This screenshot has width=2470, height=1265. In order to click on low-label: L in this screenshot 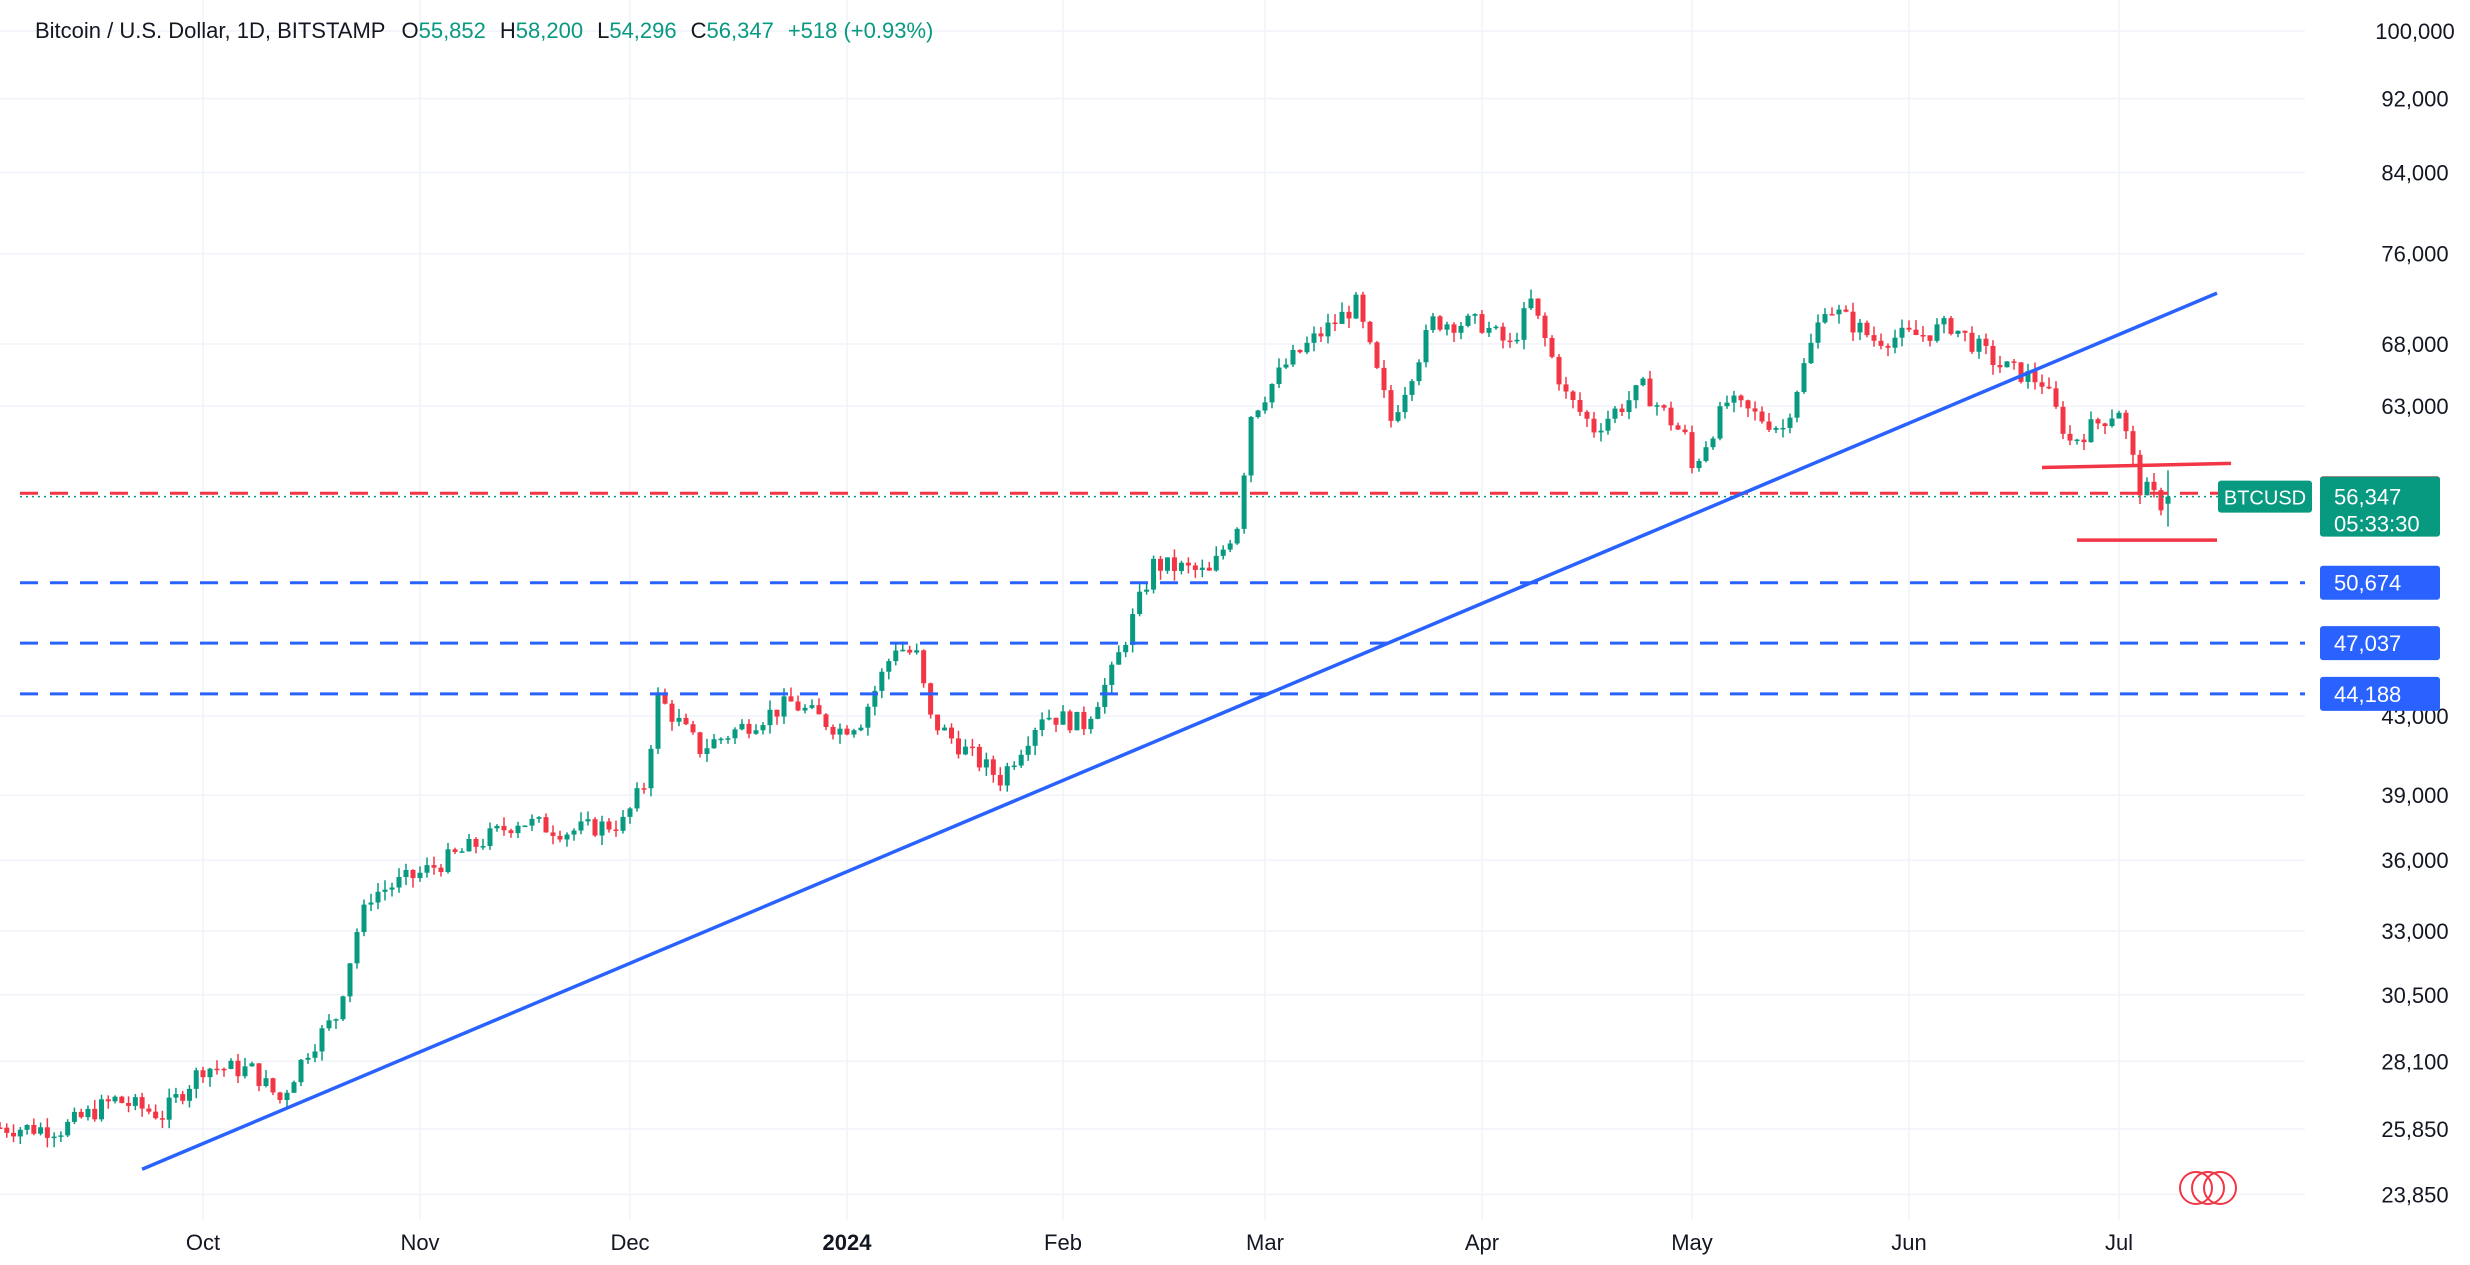, I will do `click(603, 30)`.